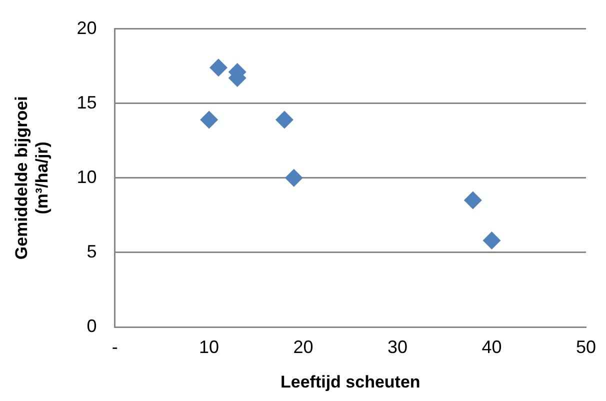  Describe the element at coordinates (303, 346) in the screenshot. I see `x-tick-label: 20` at that location.